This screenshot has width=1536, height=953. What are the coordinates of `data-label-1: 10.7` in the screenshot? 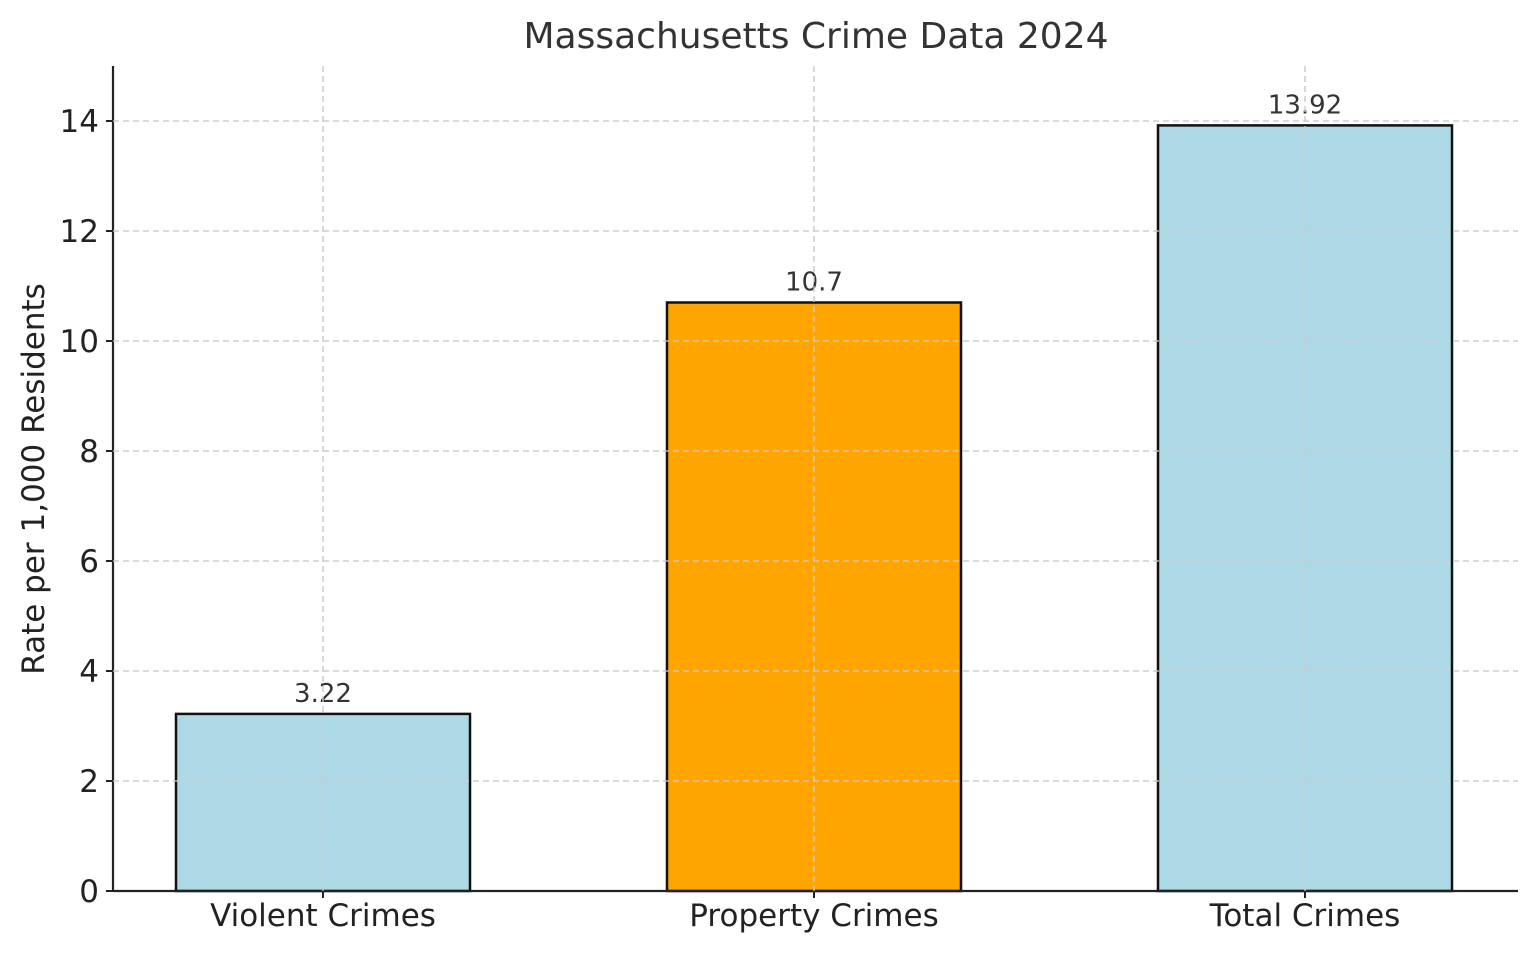 It's located at (814, 283).